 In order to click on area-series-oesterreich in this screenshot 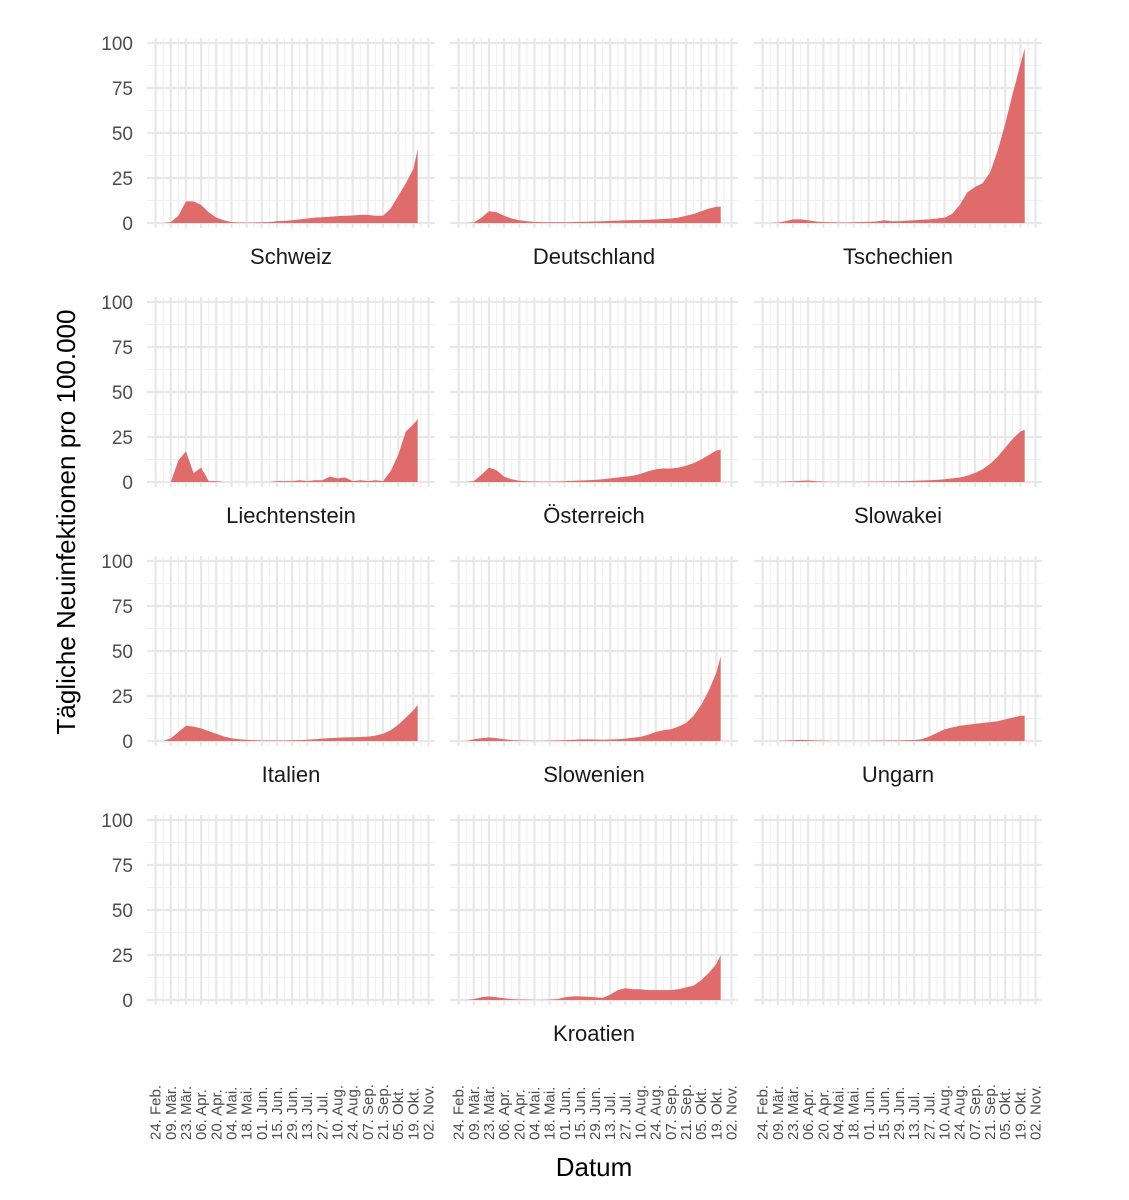, I will do `click(589, 465)`.